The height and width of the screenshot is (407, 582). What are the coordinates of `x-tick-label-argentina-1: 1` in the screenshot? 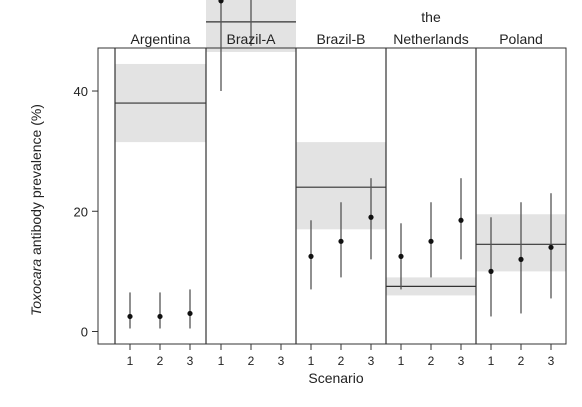 It's located at (130, 361).